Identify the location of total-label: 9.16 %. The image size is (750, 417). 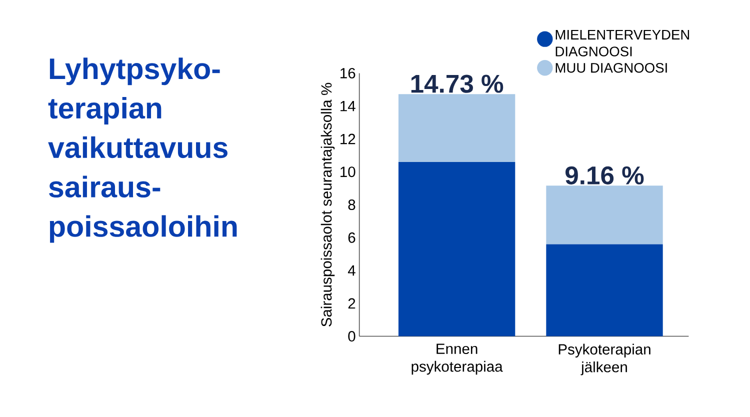
(605, 175).